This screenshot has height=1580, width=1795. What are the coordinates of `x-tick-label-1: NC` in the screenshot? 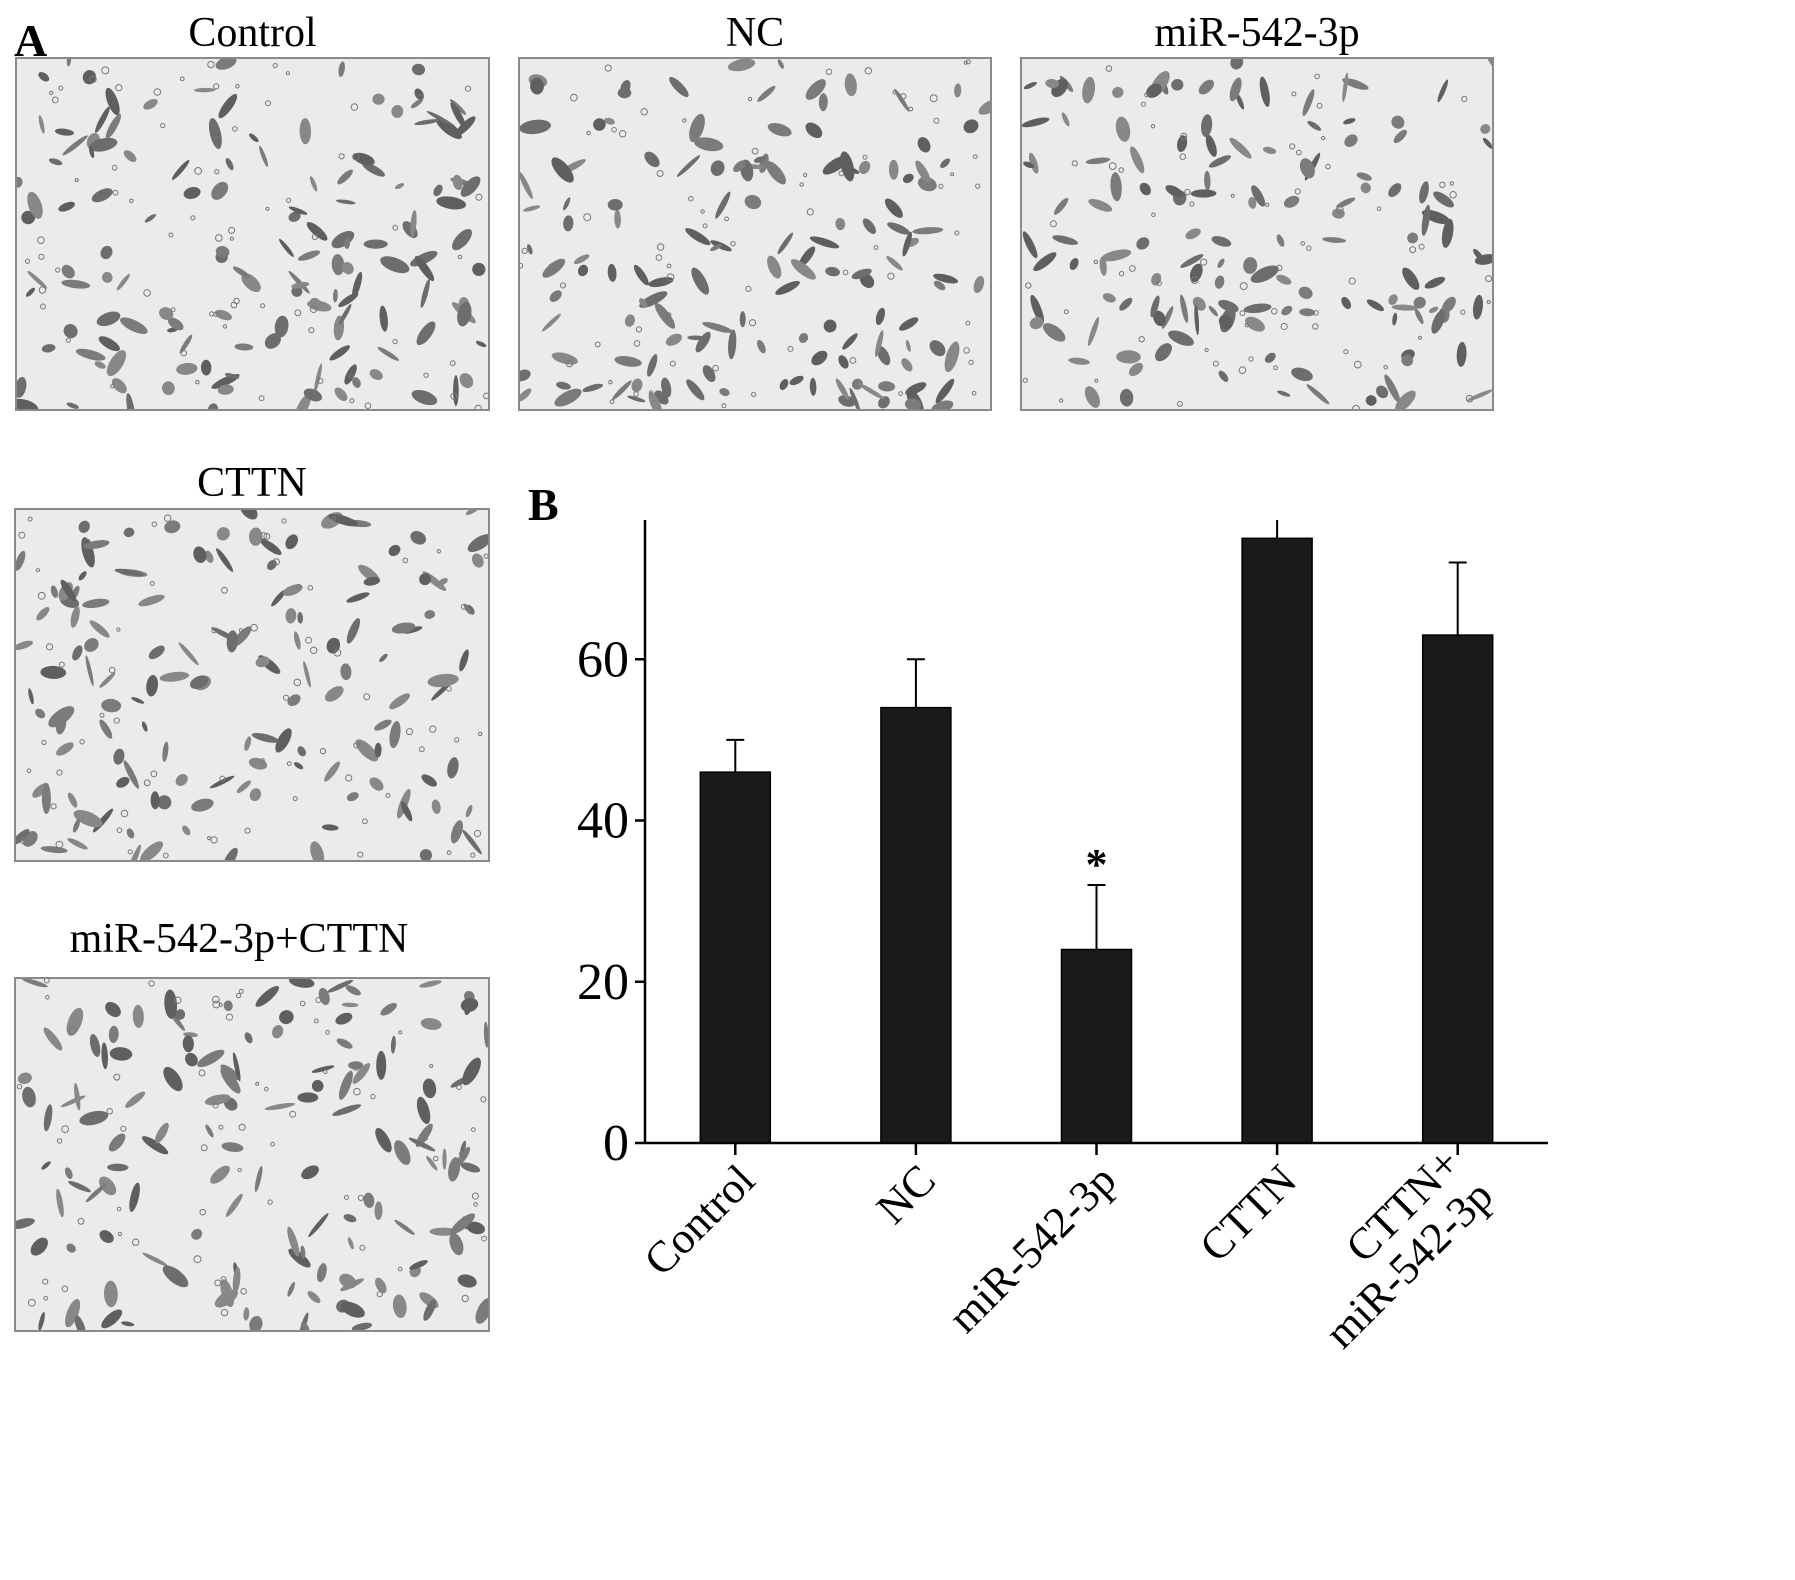 It's located at (906, 1194).